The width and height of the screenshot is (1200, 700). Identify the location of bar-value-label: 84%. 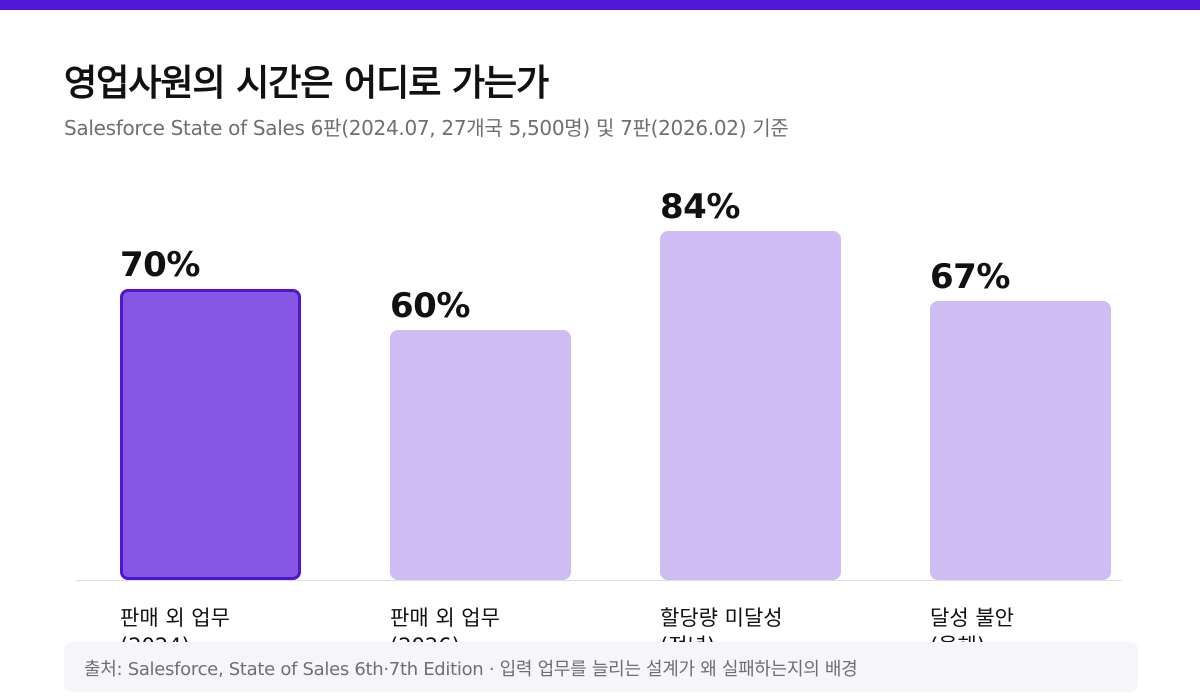
(700, 206).